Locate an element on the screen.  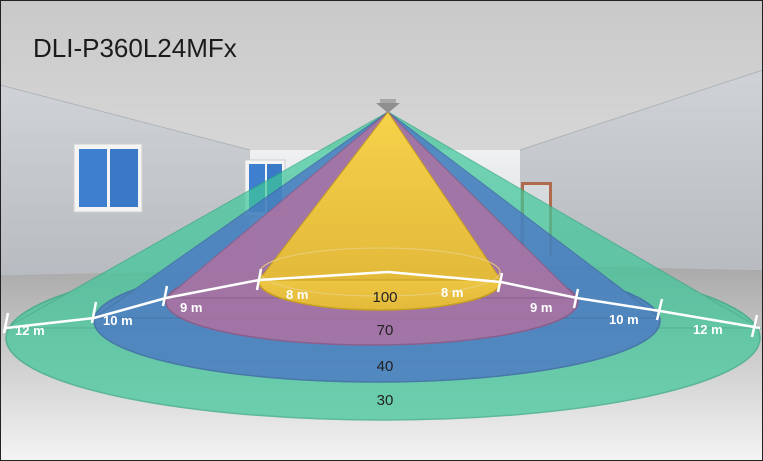
label-right-10m: 10 m is located at coordinates (624, 319).